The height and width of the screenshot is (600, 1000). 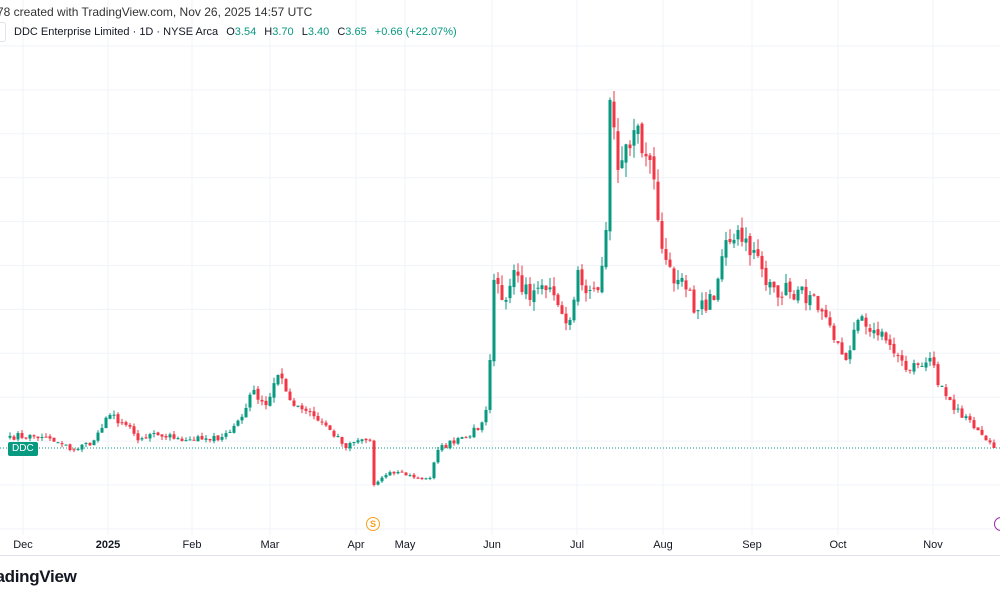 What do you see at coordinates (283, 32) in the screenshot?
I see `high-value: 3.70` at bounding box center [283, 32].